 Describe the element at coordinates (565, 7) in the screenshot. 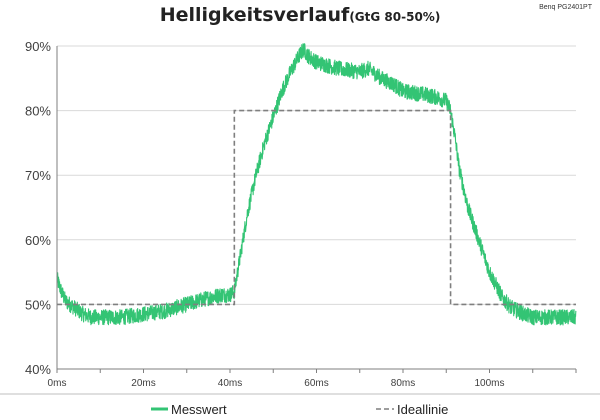

I see `device-label: Benq PG2401PT` at that location.